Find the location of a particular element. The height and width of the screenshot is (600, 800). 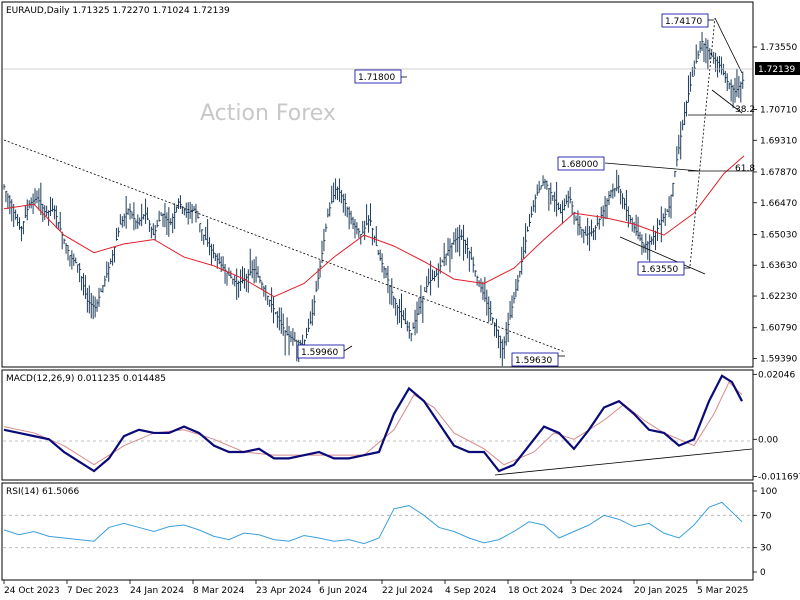

date-tick-label: 5 Mar 2025 is located at coordinates (722, 591).